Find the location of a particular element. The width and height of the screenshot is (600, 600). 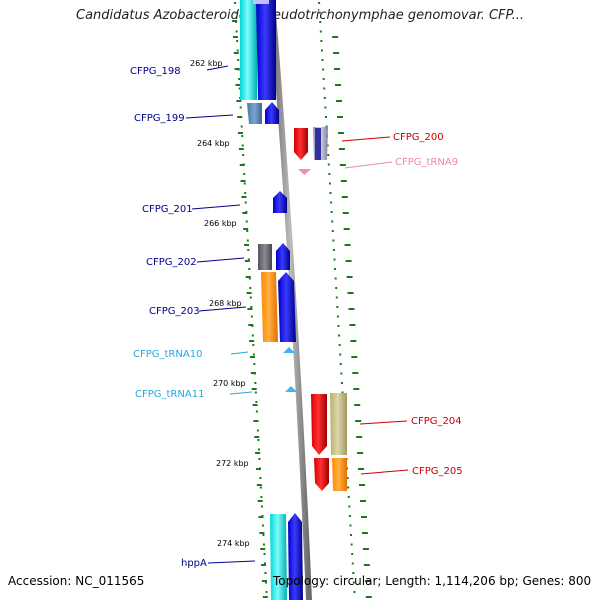

feature-label: CFPG_201 is located at coordinates (167, 209).